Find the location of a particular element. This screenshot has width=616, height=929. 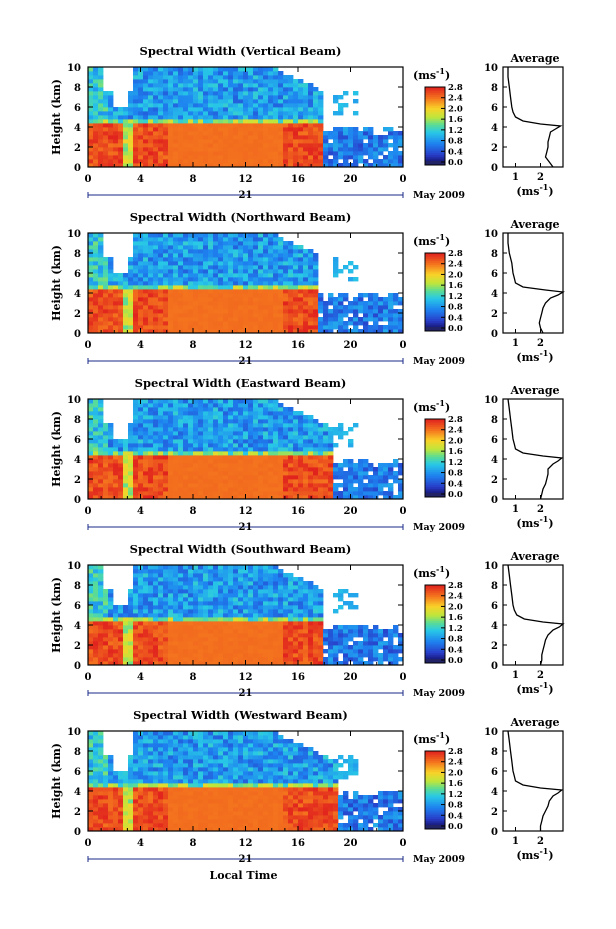

colorbar-tick-label: 0.8 is located at coordinates (455, 474).